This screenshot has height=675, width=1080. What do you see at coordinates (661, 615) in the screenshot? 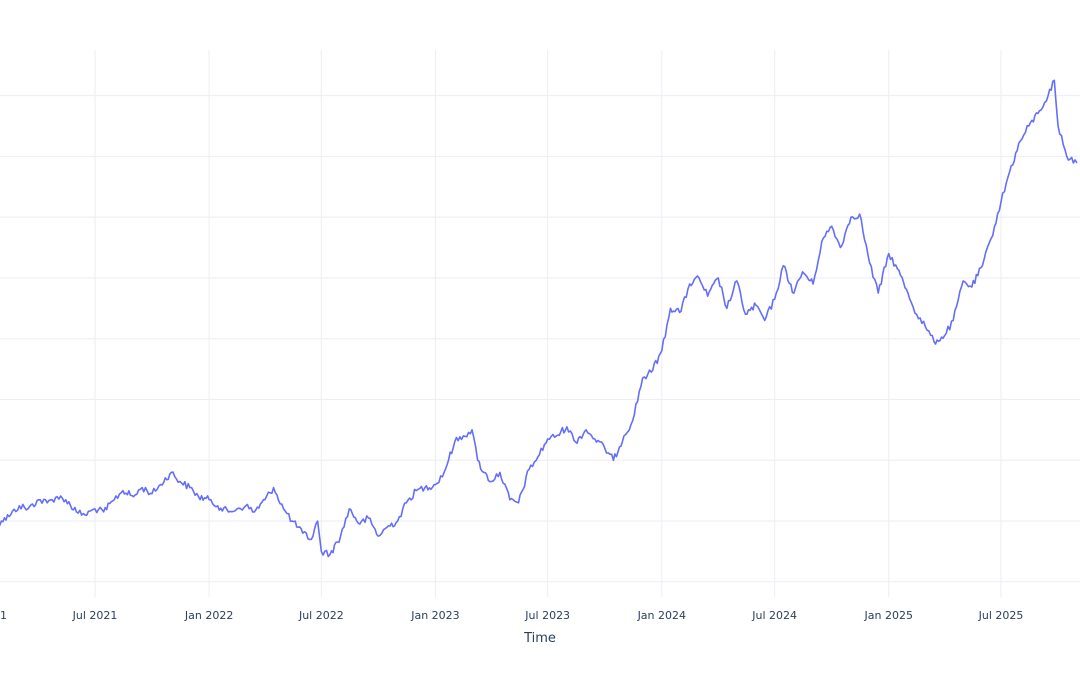
I see `x-tick-label: Jan 2024` at bounding box center [661, 615].